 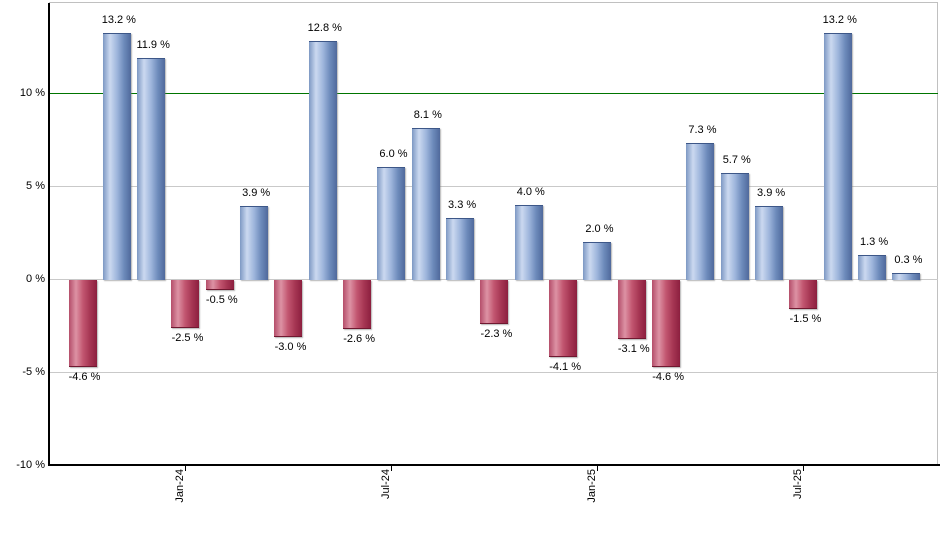 I want to click on bar-value-label: 3.3 %, so click(x=462, y=204).